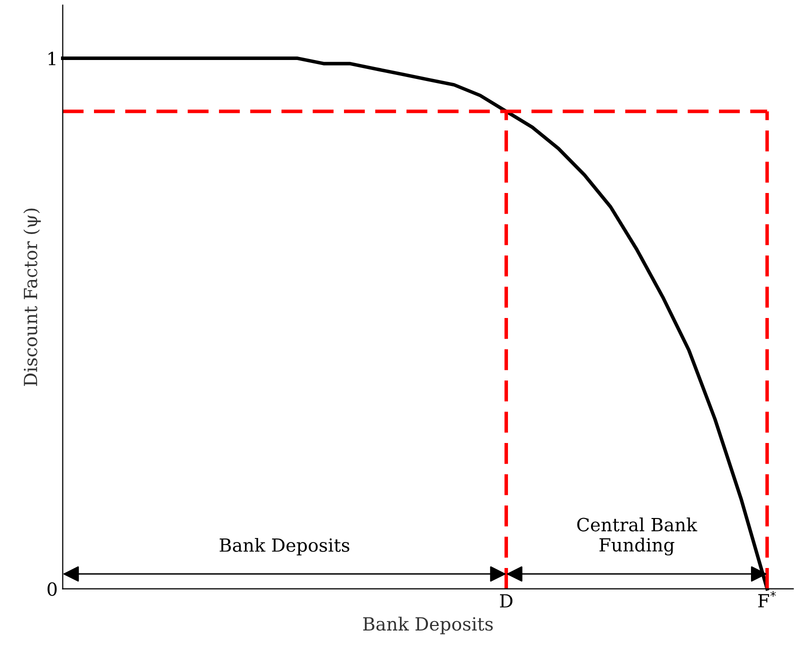 This screenshot has width=794, height=655. What do you see at coordinates (52, 59) in the screenshot?
I see `y-tick-label: 1` at bounding box center [52, 59].